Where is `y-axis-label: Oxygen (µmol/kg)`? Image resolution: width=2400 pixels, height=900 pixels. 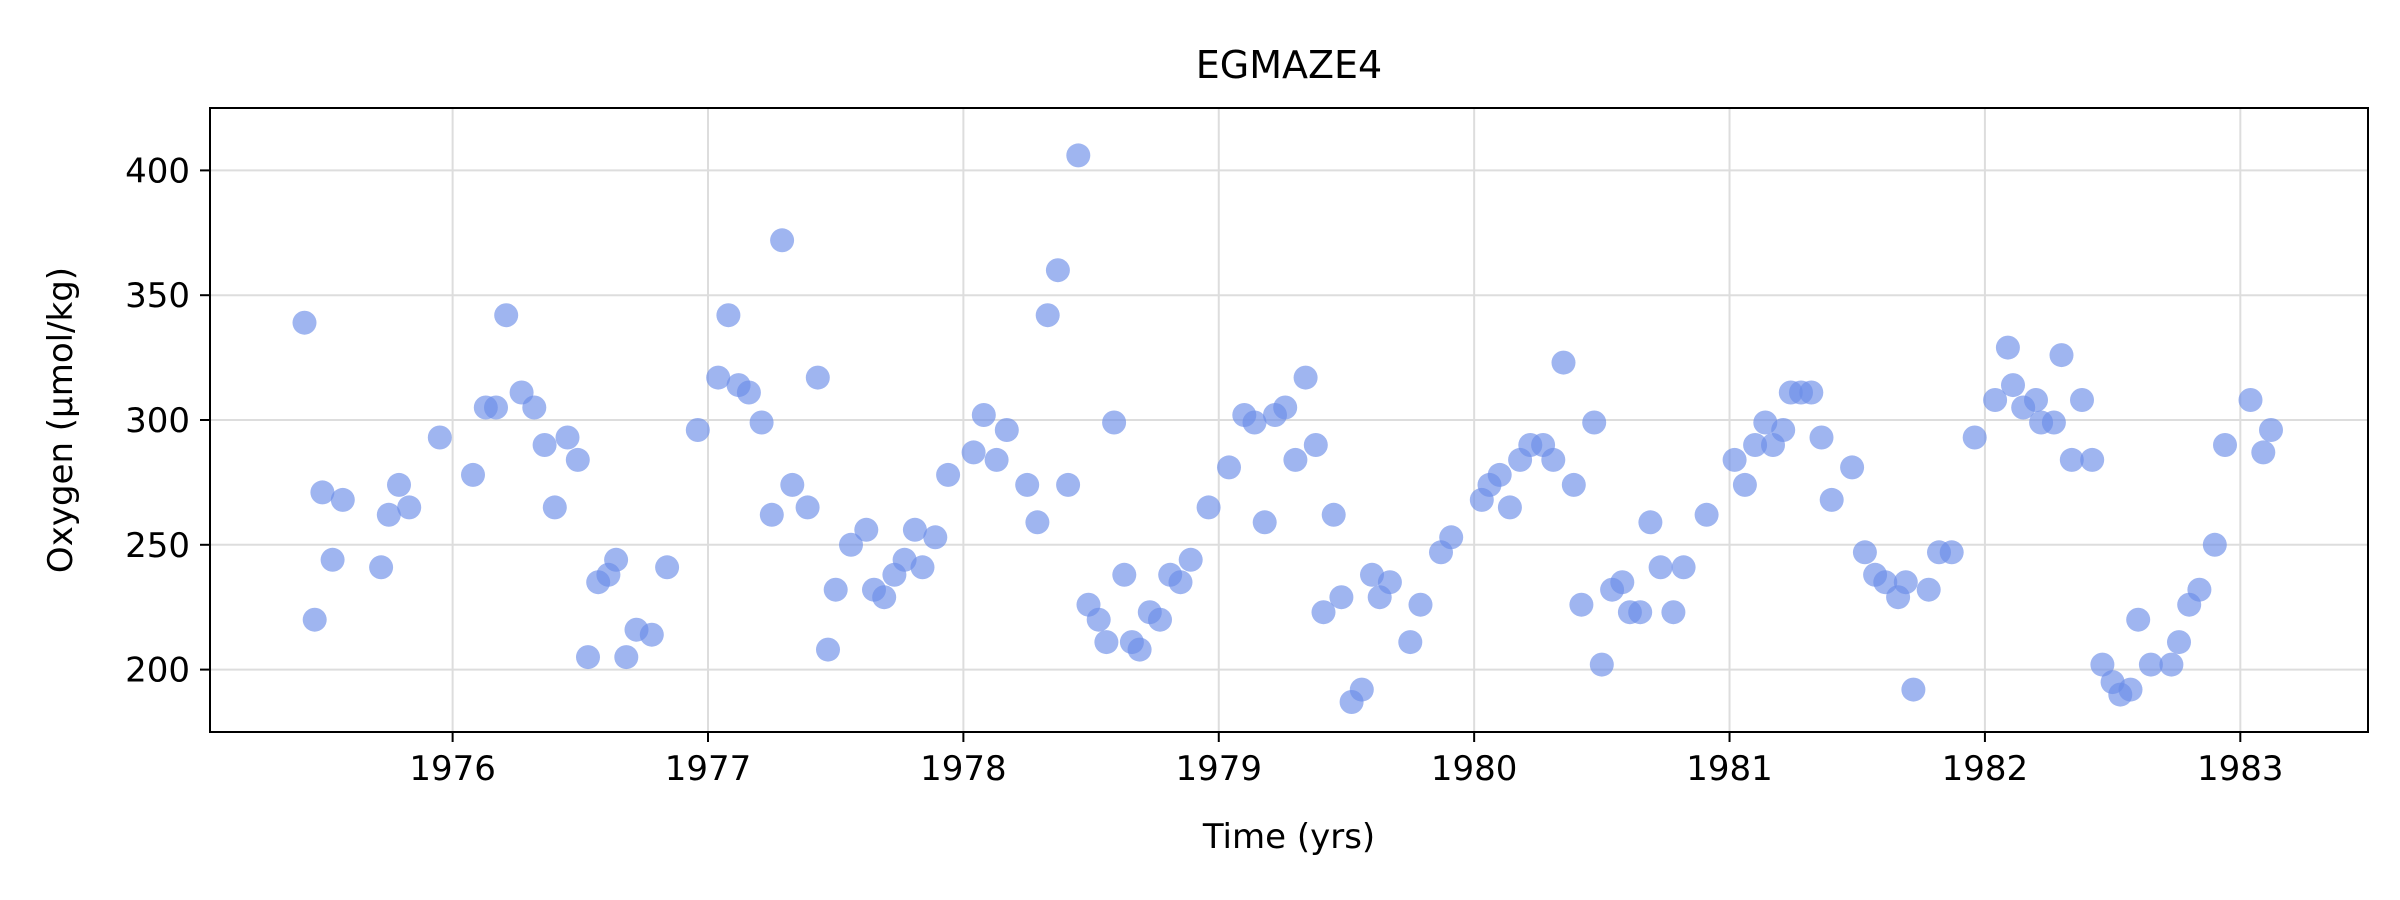
y-axis-label: Oxygen (µmol/kg) is located at coordinates (61, 420).